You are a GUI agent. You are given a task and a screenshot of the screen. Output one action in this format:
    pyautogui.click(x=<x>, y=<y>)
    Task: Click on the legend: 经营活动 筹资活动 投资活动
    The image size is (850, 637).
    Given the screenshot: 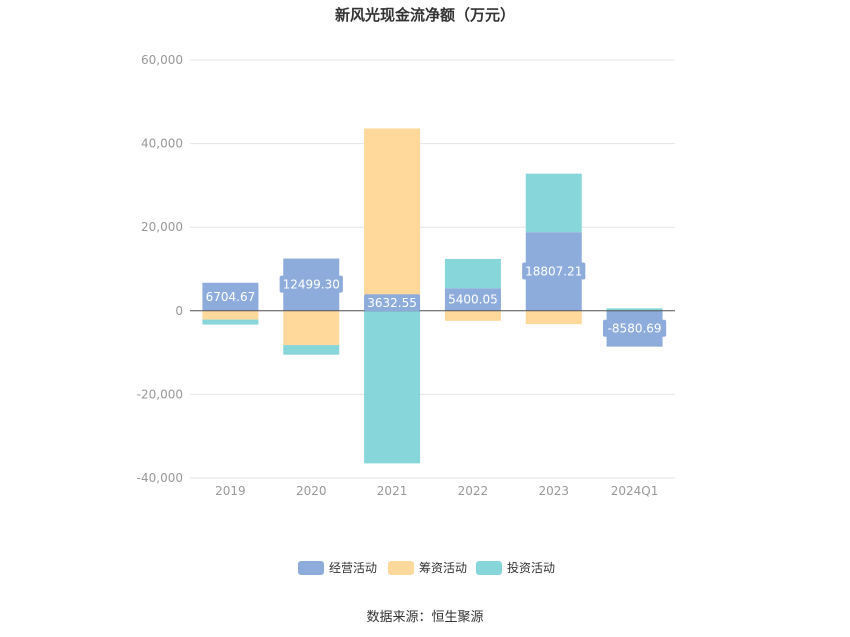 What is the action you would take?
    pyautogui.click(x=426, y=567)
    